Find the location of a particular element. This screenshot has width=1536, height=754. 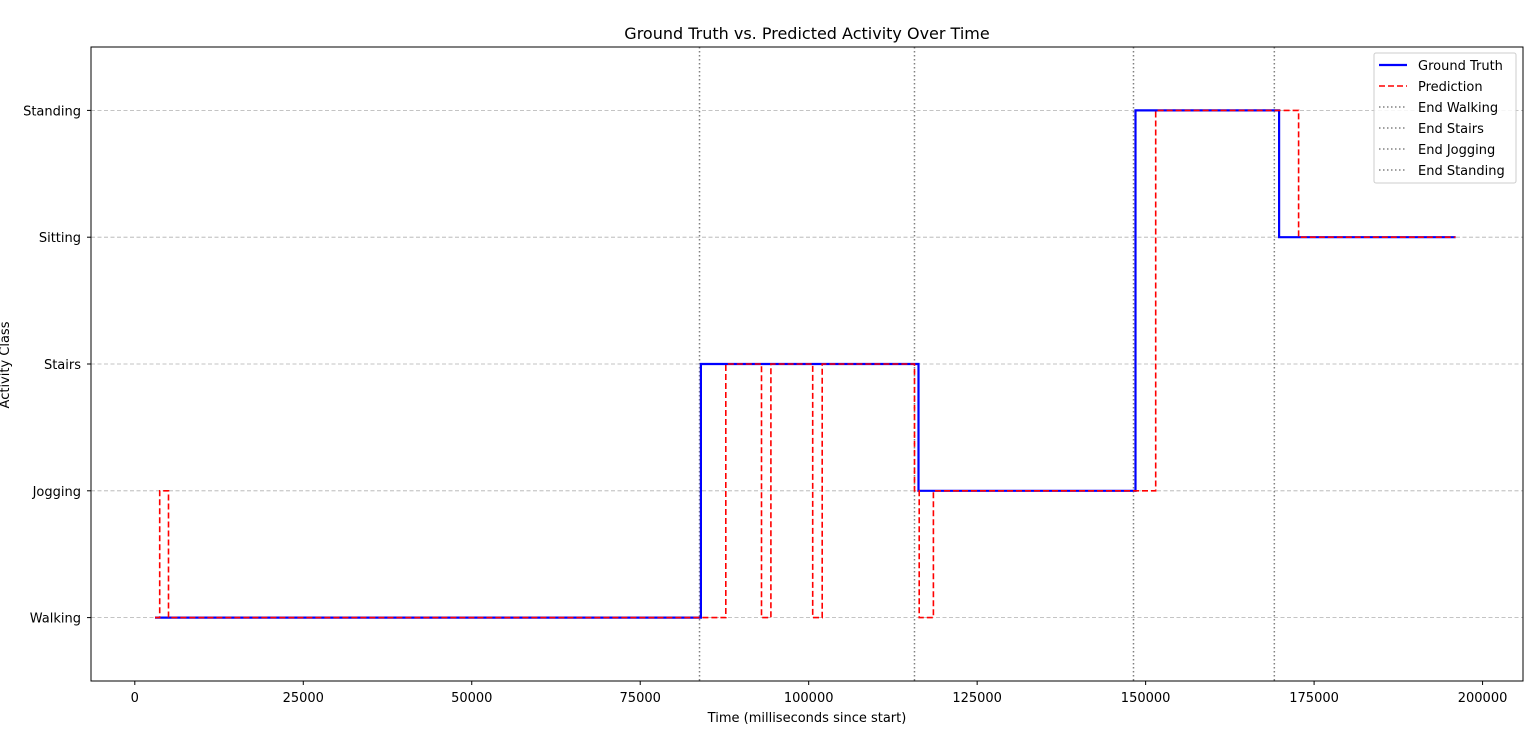

legend-label: End Standing is located at coordinates (1461, 171).